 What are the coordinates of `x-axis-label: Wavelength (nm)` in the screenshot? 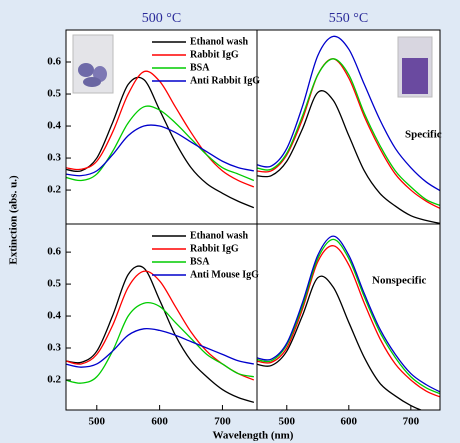 It's located at (253, 436).